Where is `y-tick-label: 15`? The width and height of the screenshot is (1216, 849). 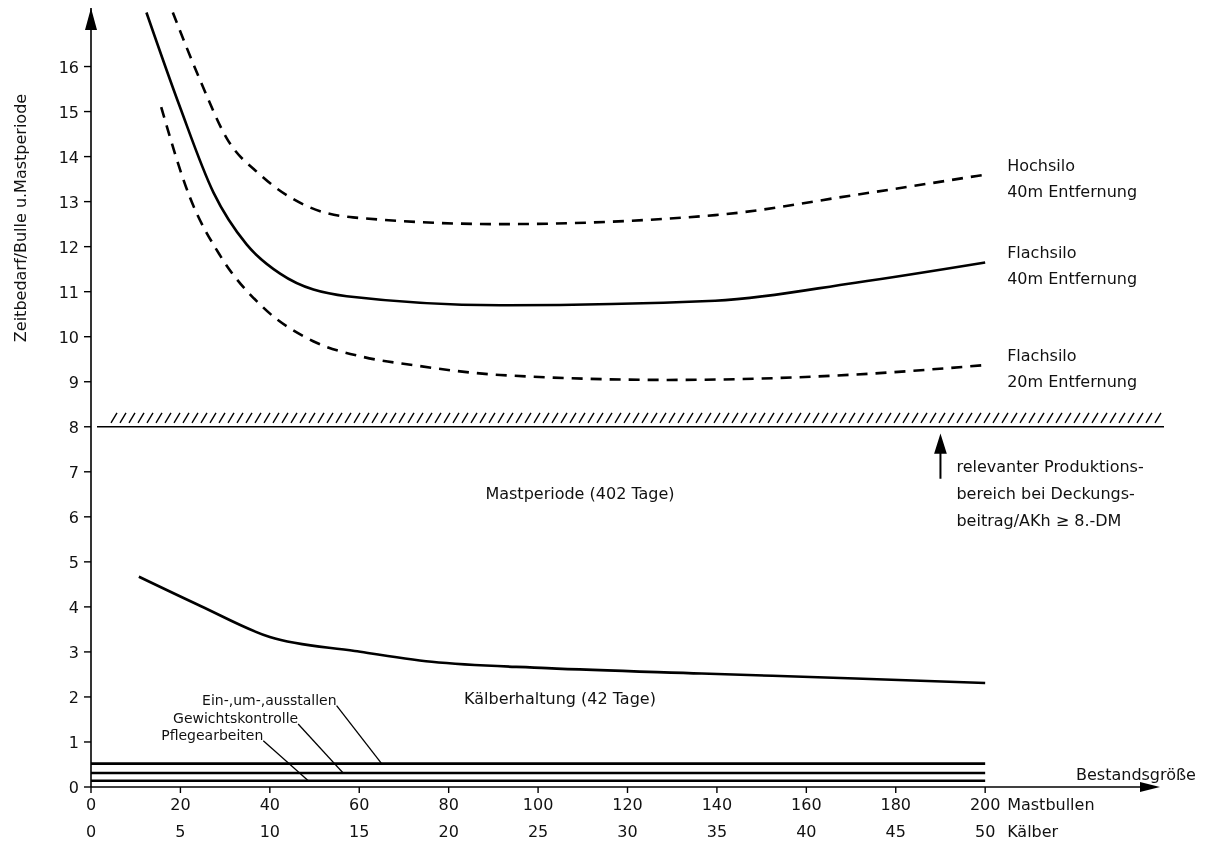 y-tick-label: 15 is located at coordinates (68, 112).